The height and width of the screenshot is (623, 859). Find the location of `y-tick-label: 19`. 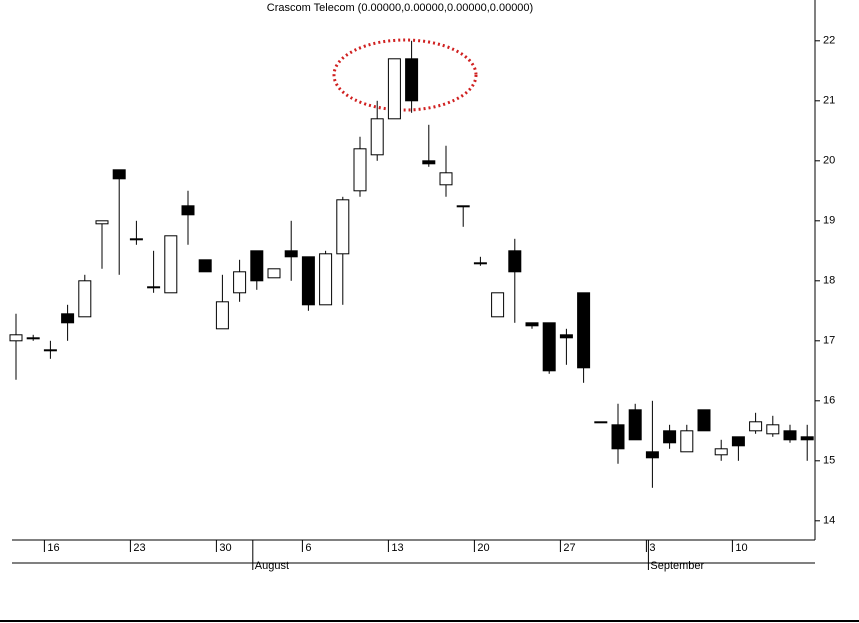

y-tick-label: 19 is located at coordinates (829, 221).